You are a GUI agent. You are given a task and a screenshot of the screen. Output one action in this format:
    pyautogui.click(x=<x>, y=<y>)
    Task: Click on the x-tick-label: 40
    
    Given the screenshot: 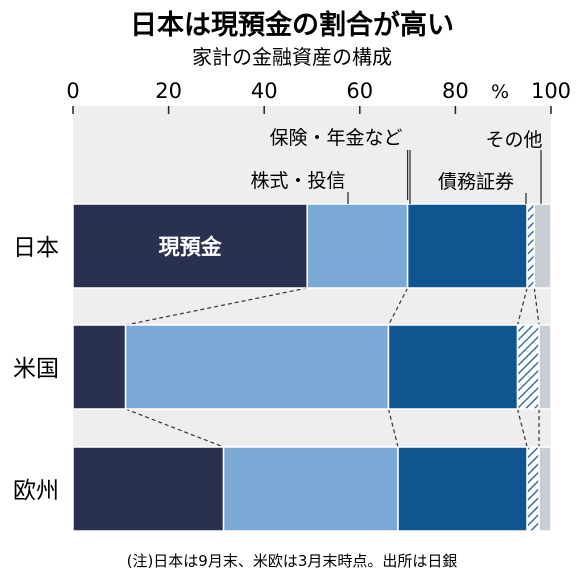 What is the action you would take?
    pyautogui.click(x=264, y=91)
    